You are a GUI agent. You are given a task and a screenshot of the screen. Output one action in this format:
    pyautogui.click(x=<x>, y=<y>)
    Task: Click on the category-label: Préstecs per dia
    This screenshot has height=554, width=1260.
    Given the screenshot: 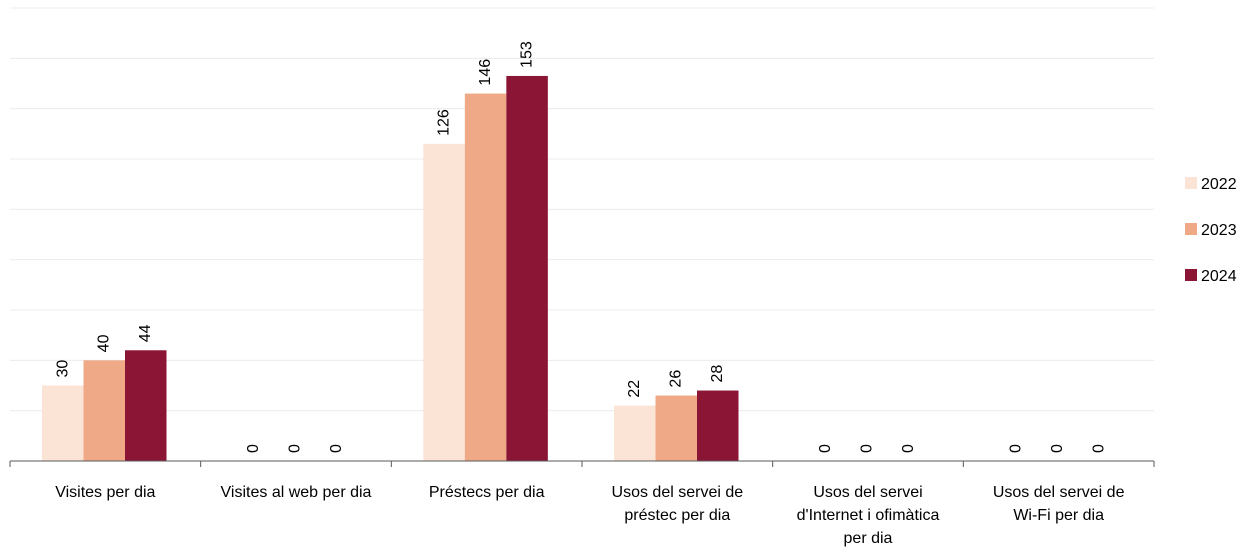 What is the action you would take?
    pyautogui.click(x=487, y=492)
    